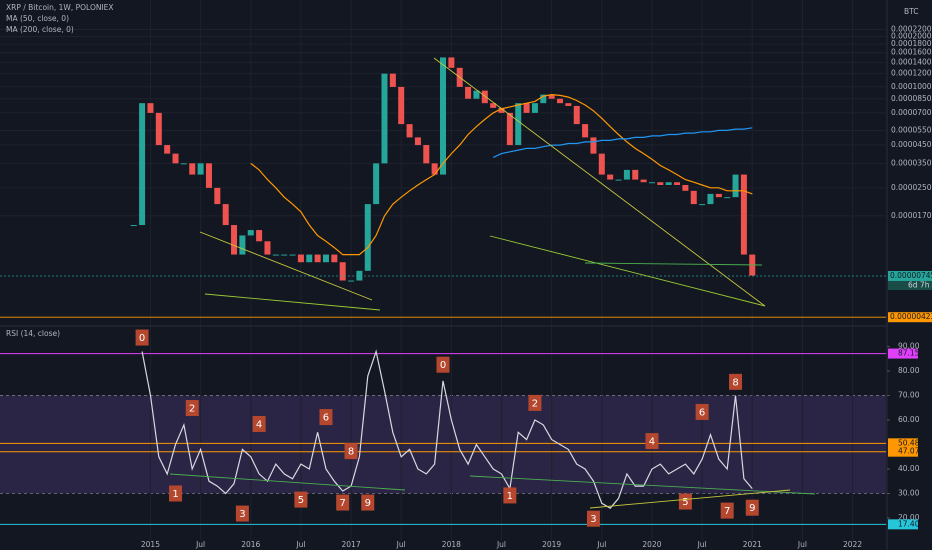  I want to click on legend-entry: MA (50, close, 0), so click(37, 18).